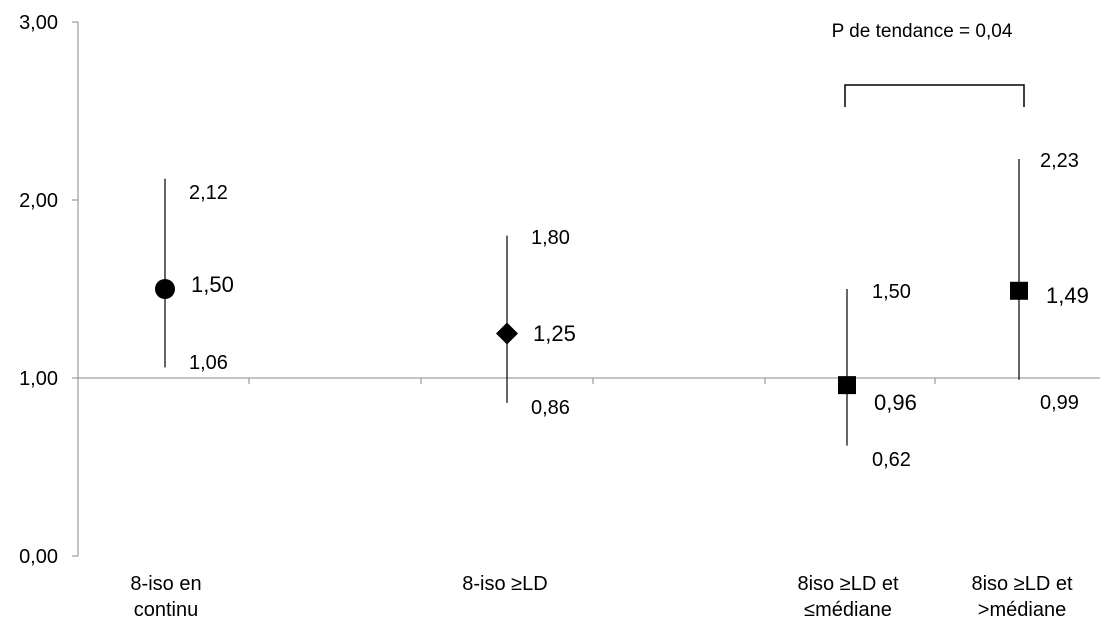  What do you see at coordinates (550, 238) in the screenshot?
I see `ci-upper-label: 1,80` at bounding box center [550, 238].